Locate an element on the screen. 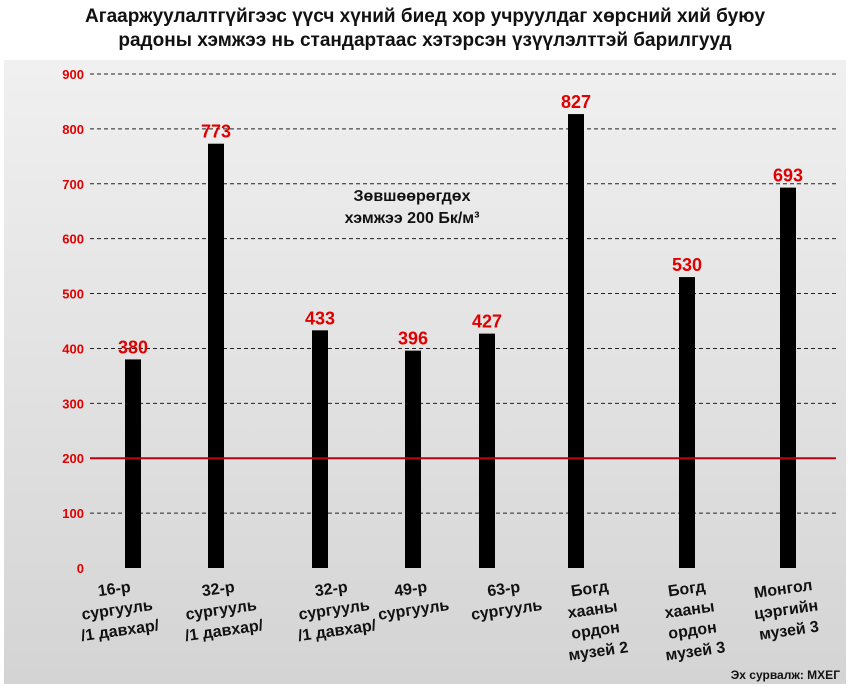  y-tick-label: 300 is located at coordinates (73, 403).